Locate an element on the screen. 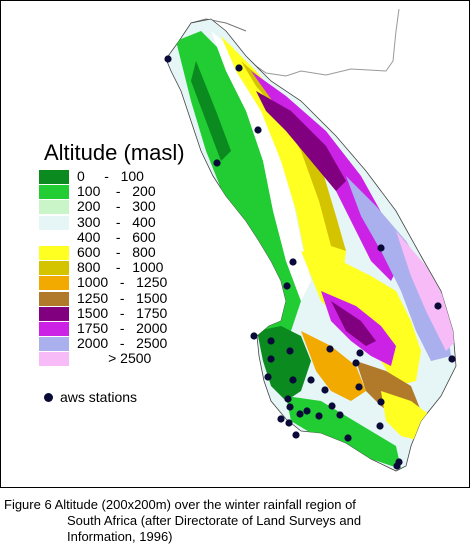 The width and height of the screenshot is (470, 558). legend-label: > 2500 is located at coordinates (114, 358).